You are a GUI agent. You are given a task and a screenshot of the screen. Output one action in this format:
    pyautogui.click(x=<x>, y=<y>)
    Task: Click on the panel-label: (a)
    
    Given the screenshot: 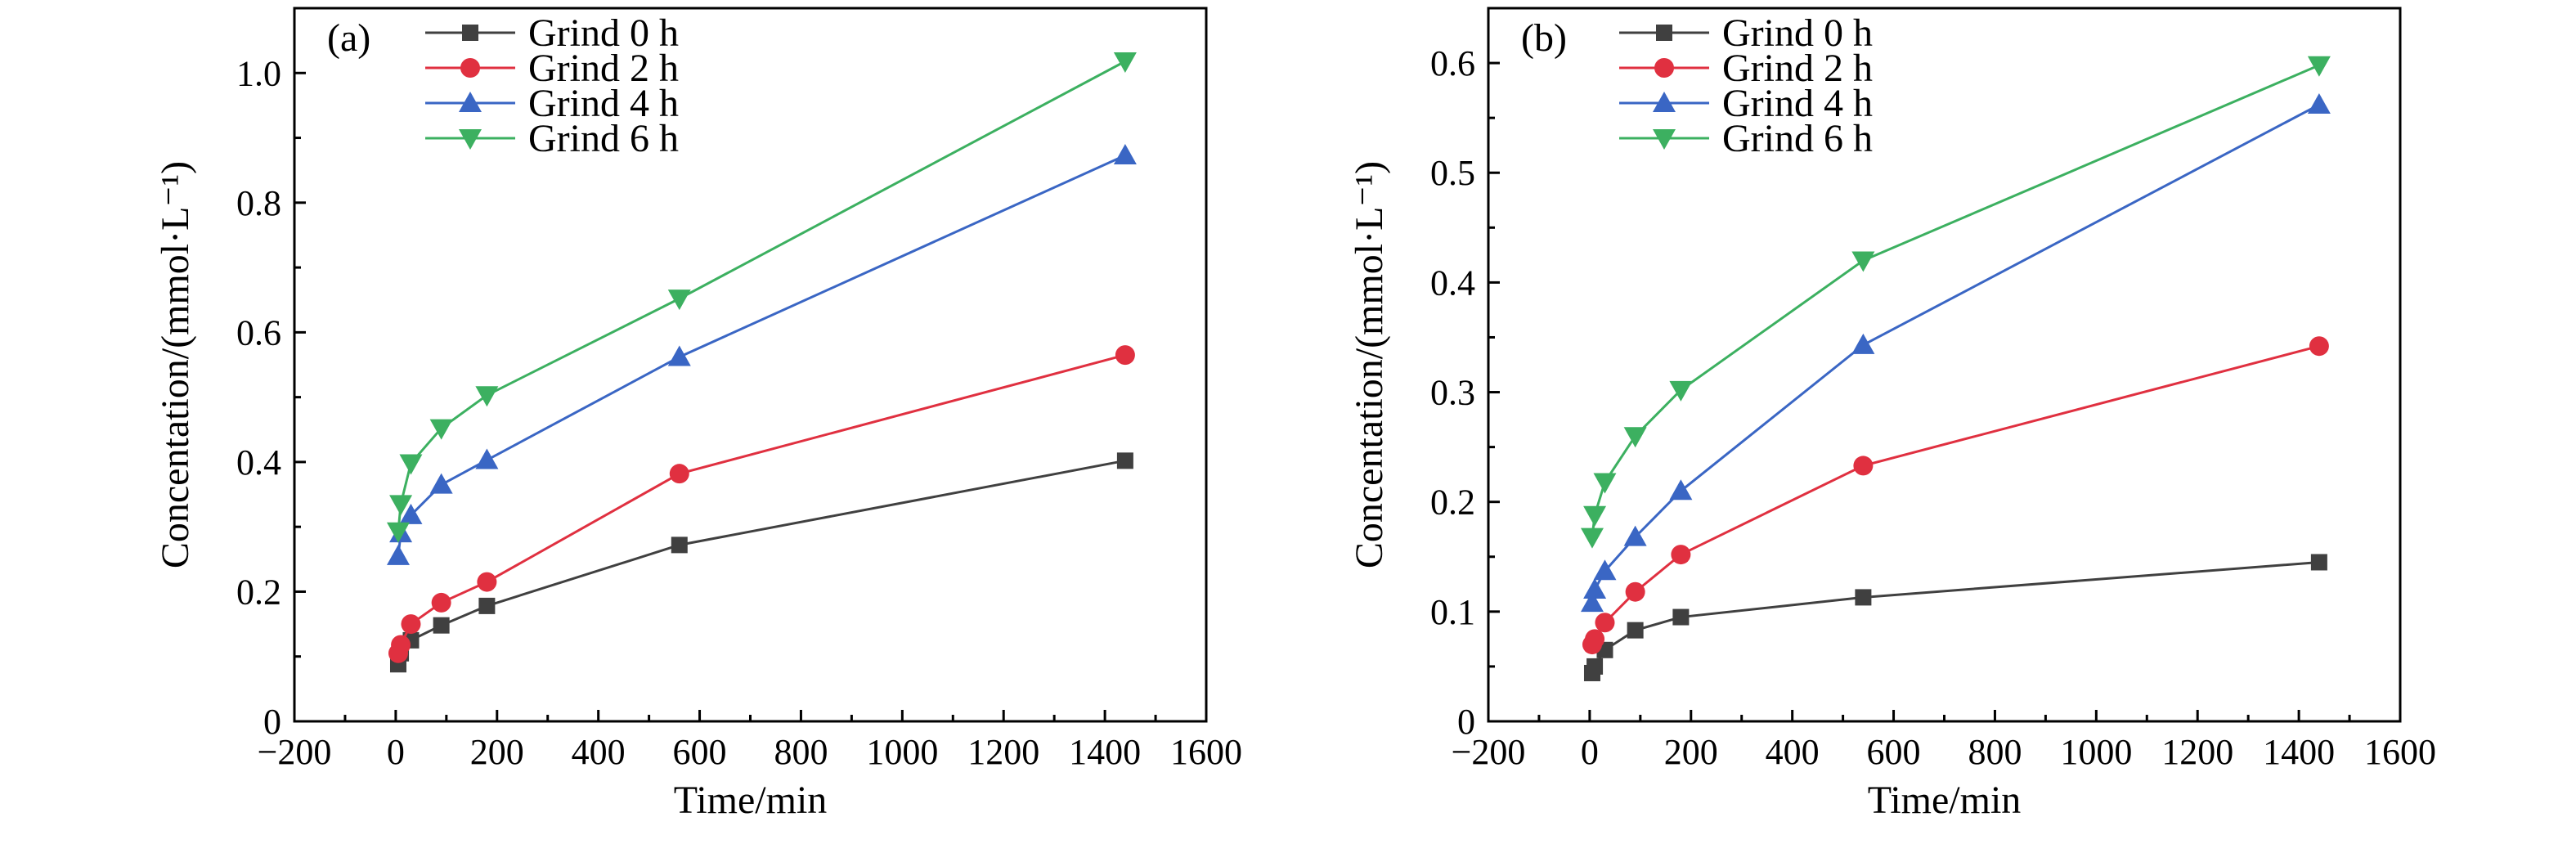 What is the action you would take?
    pyautogui.click(x=348, y=38)
    